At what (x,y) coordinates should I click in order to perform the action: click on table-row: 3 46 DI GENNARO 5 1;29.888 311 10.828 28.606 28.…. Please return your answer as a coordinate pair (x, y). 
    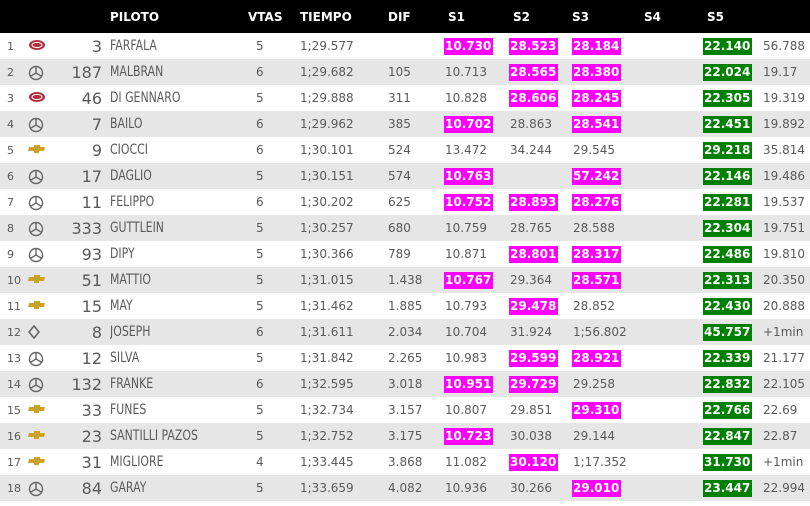
    Looking at the image, I should click on (405, 98).